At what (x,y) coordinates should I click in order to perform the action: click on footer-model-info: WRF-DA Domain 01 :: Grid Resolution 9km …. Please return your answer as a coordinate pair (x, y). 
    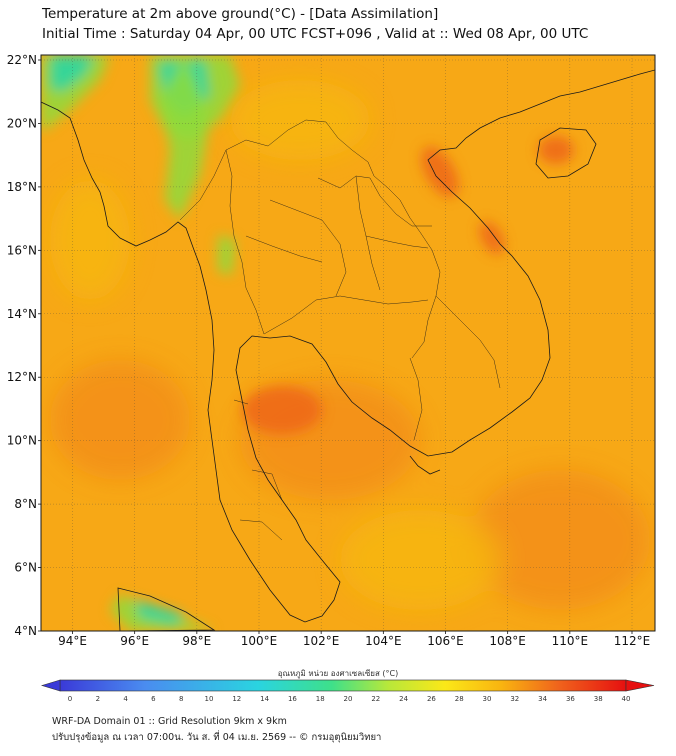
    Looking at the image, I should click on (169, 721).